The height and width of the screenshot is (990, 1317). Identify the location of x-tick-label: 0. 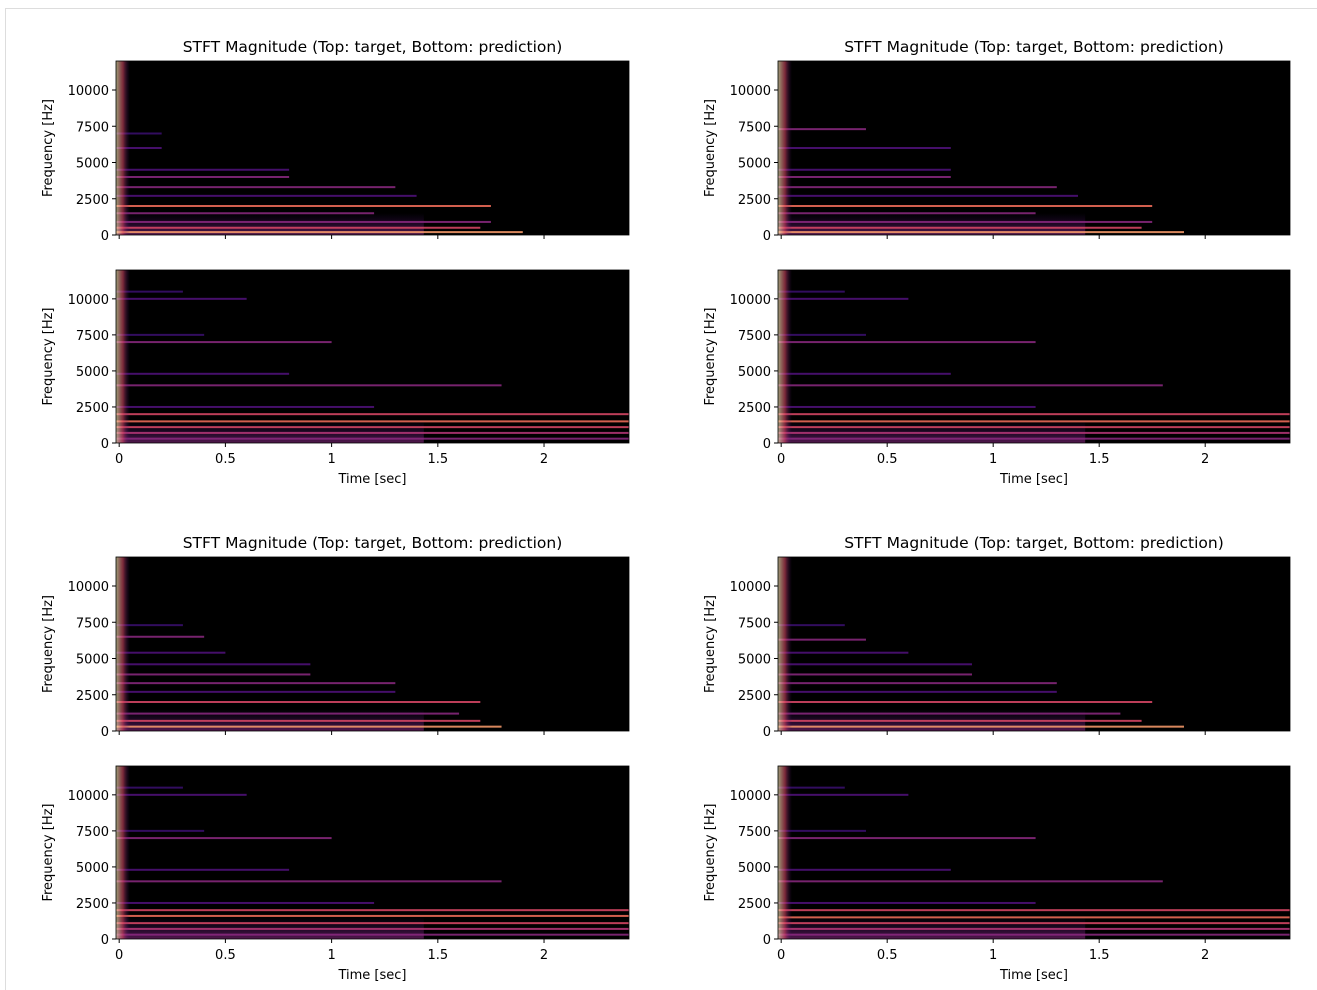
(119, 955).